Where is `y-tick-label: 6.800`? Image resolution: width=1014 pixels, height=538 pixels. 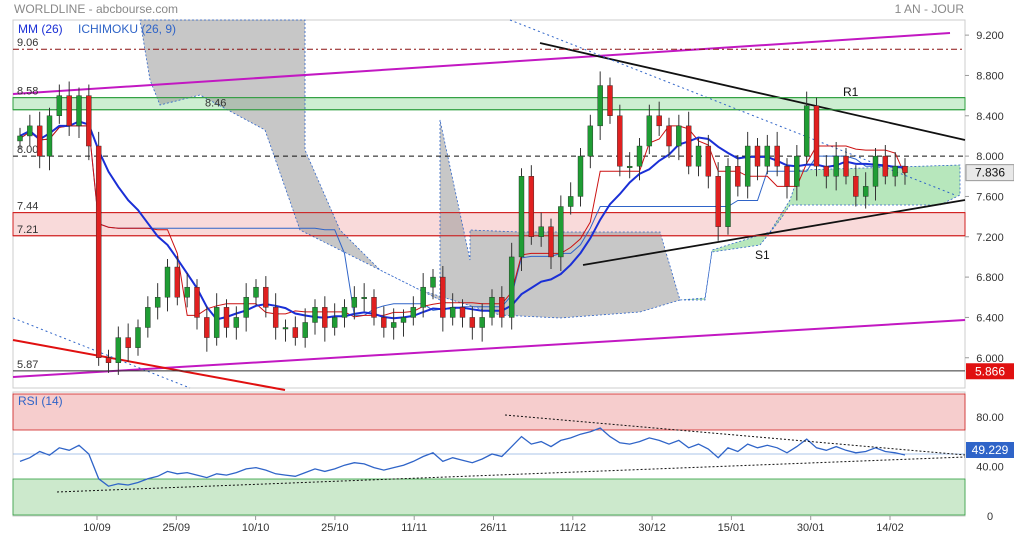 y-tick-label: 6.800 is located at coordinates (990, 278).